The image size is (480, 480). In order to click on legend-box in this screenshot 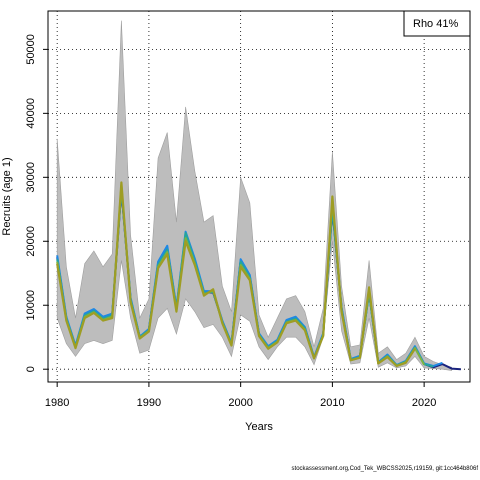, I will do `click(437, 23)`.